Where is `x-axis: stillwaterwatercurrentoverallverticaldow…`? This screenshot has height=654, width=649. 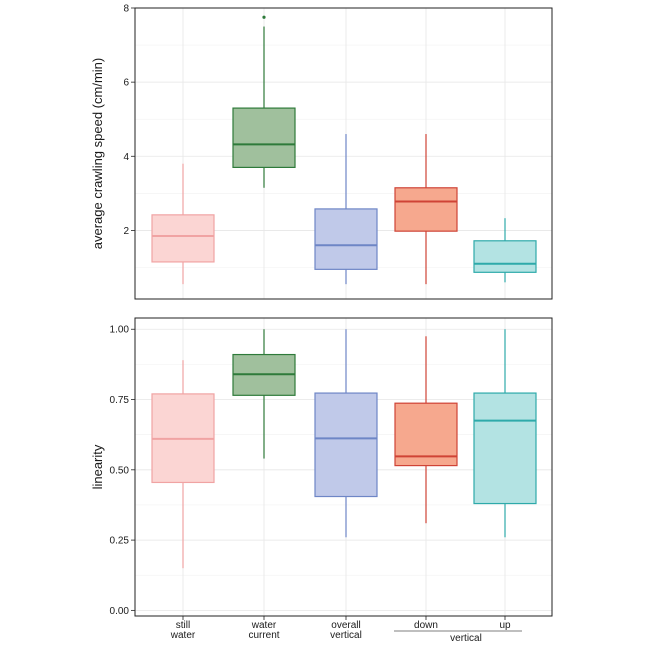
x-axis: stillwaterwatercurrentoverallverticaldow… is located at coordinates (346, 630).